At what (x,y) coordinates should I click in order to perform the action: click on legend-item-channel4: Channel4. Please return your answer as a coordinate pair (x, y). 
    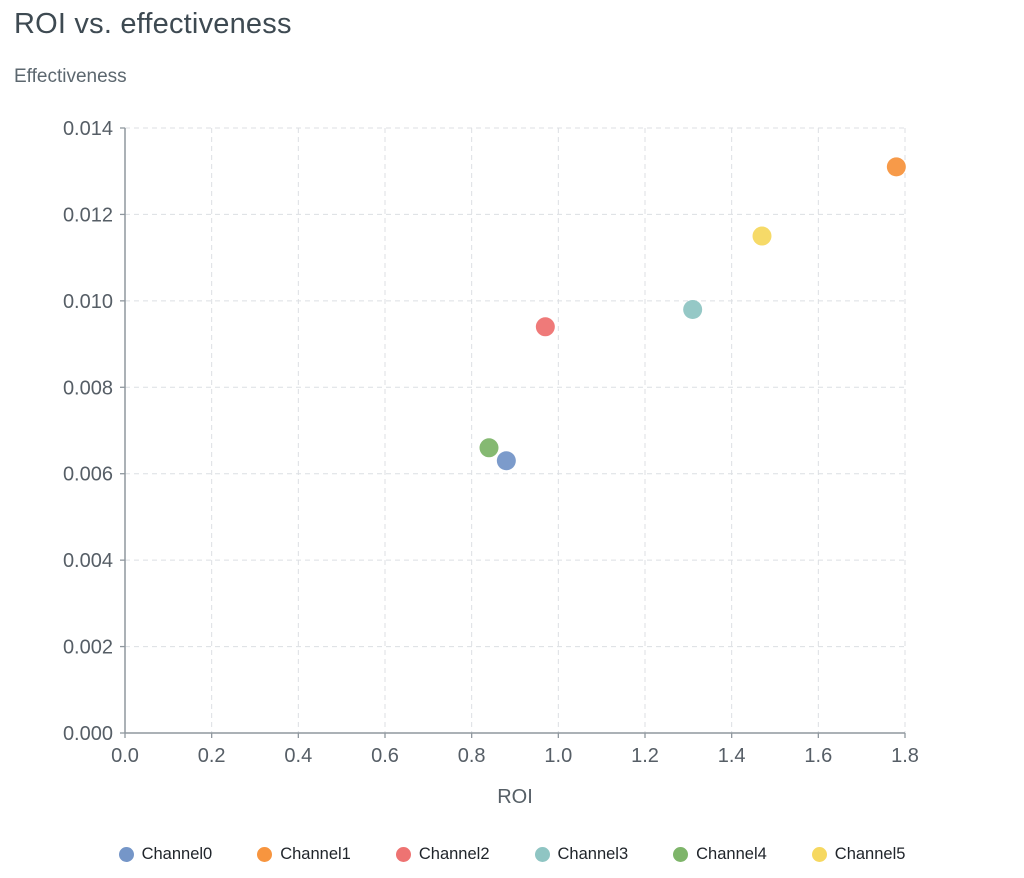
    Looking at the image, I should click on (720, 854).